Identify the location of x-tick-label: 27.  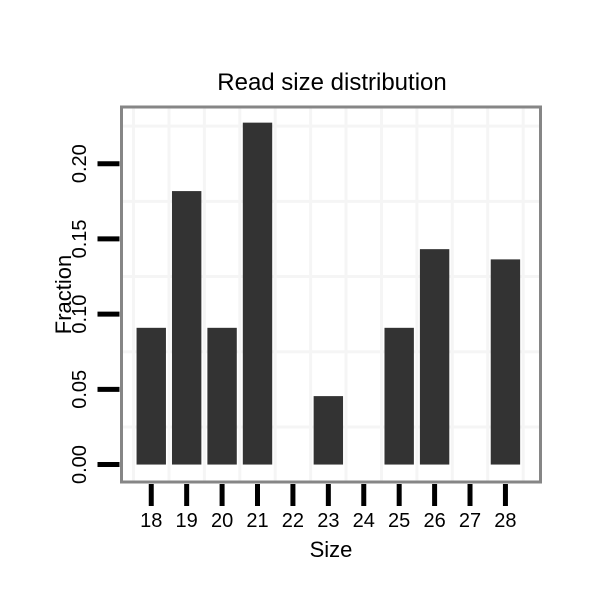
(470, 521).